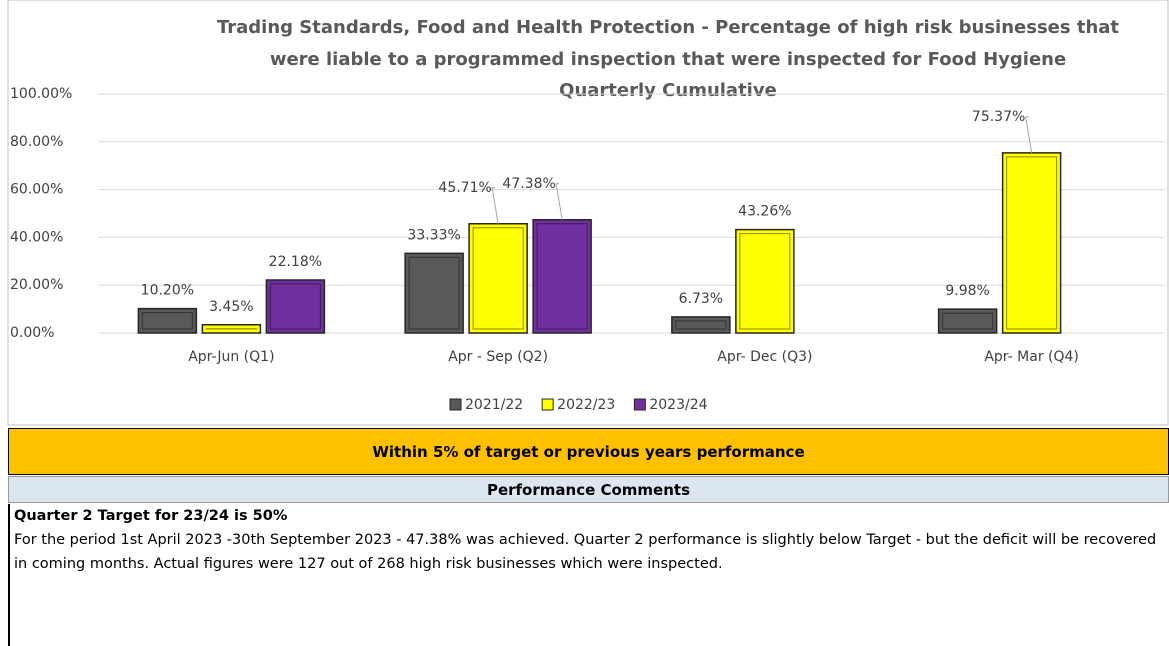 The image size is (1169, 646). I want to click on y-tick-label: 60.00%, so click(36, 190).